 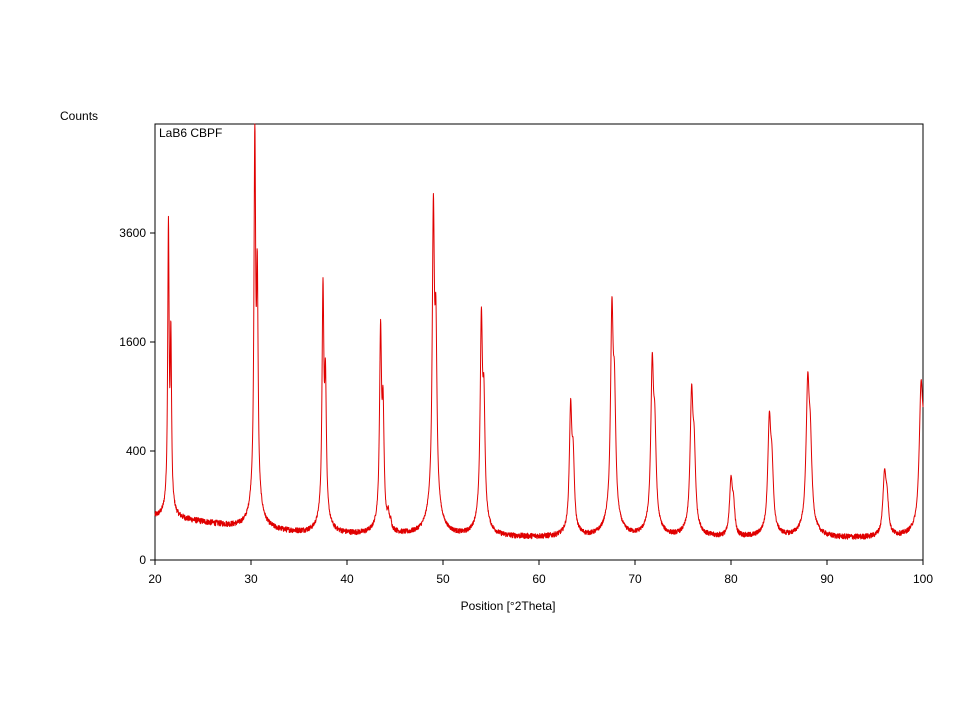 I want to click on y-tick-label: 1600, so click(x=132, y=342).